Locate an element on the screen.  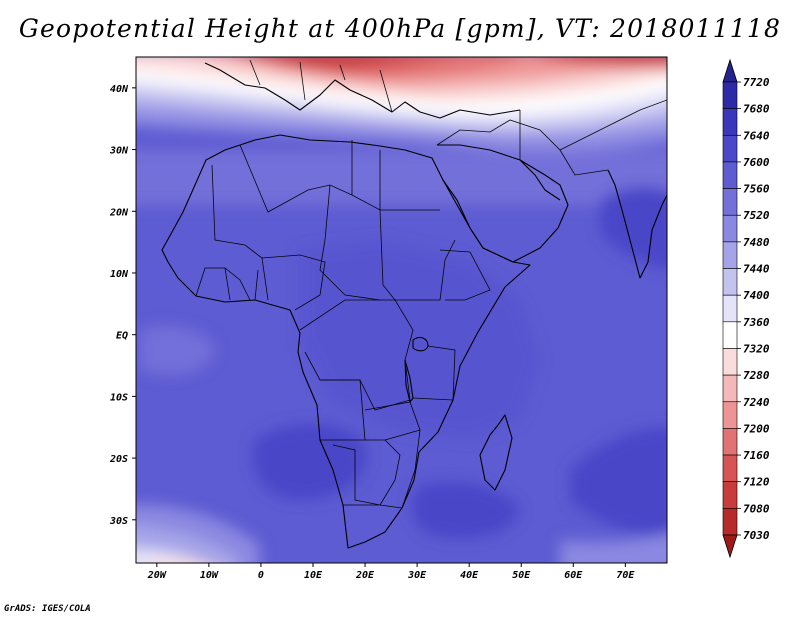
lake-victoria is located at coordinates (420, 344).